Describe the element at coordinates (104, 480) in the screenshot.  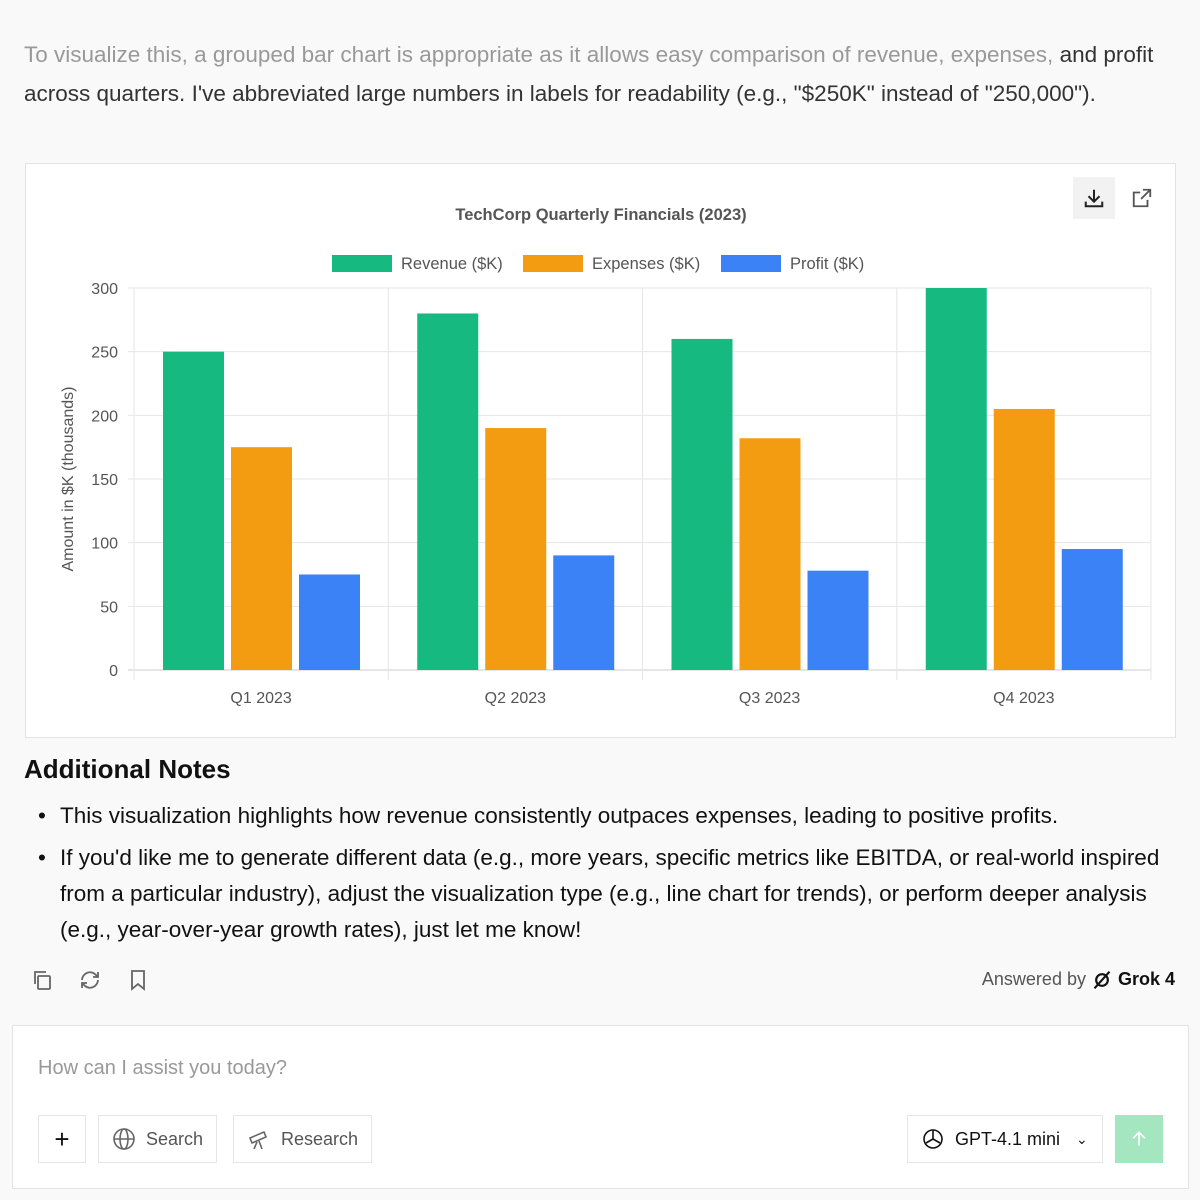
I see `y-tick-label: 150` at that location.